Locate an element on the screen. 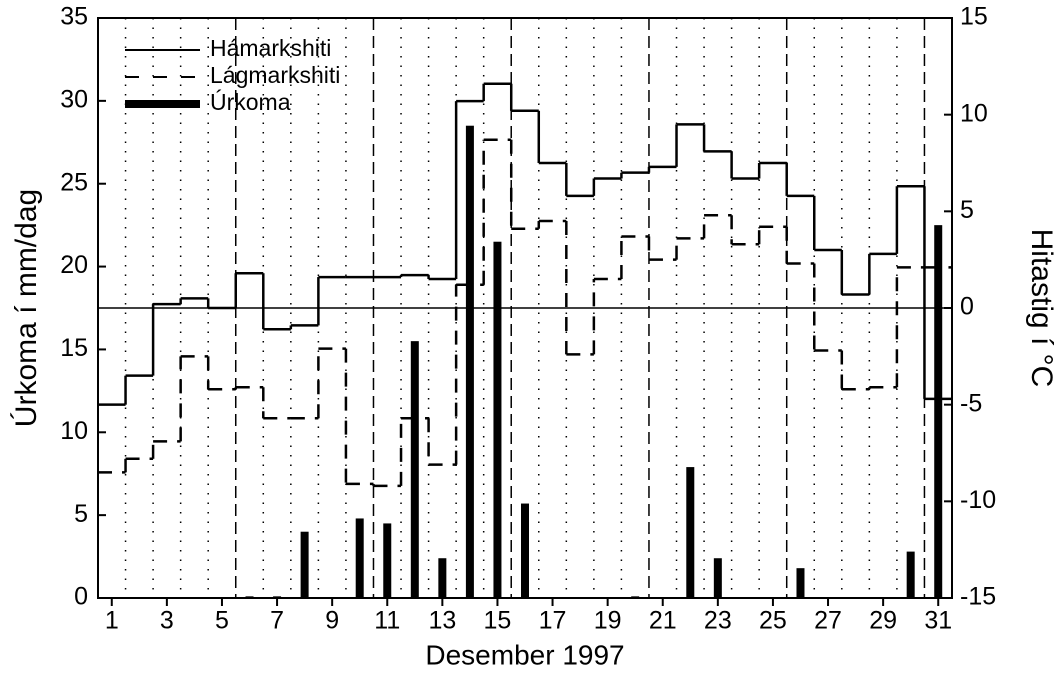 This screenshot has height=674, width=1062. y-tick-label: 10 is located at coordinates (74, 431).